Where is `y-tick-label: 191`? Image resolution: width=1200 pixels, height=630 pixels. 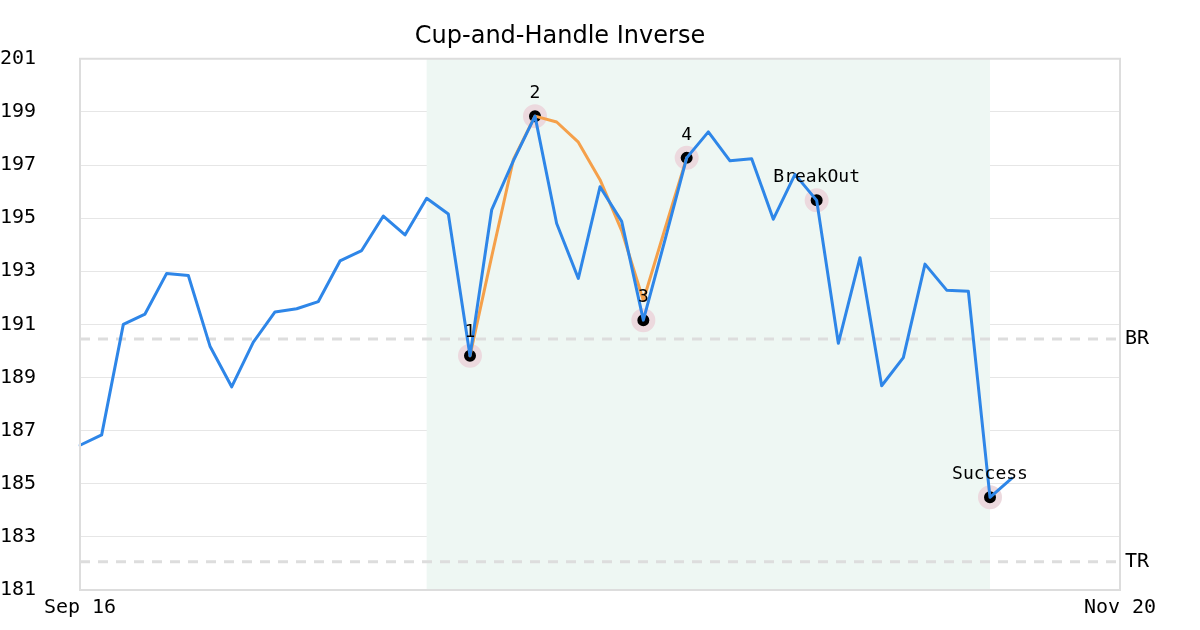
y-tick-label: 191 is located at coordinates (18, 322).